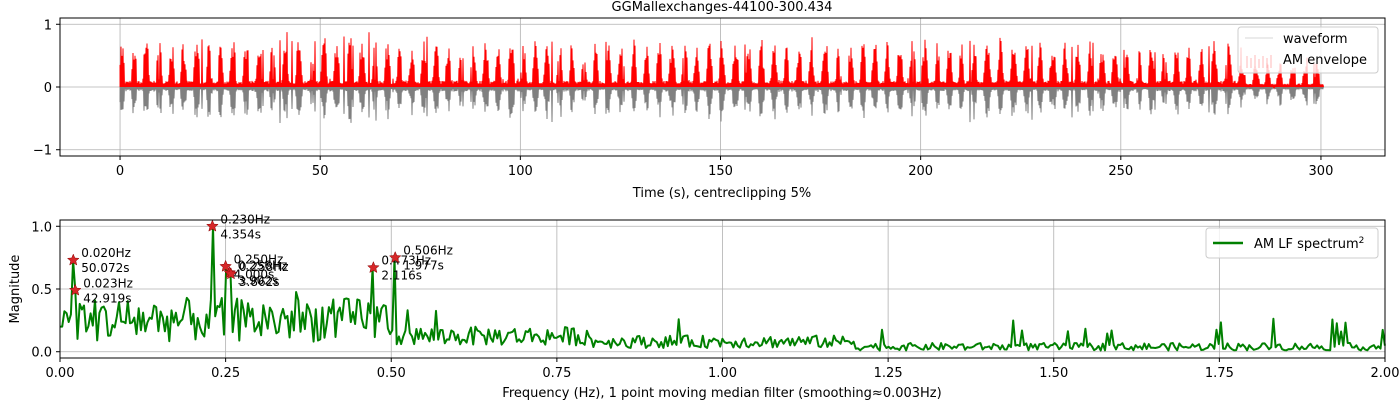  What do you see at coordinates (48, 25) in the screenshot?
I see `waveform-ytick-label: 1` at bounding box center [48, 25].